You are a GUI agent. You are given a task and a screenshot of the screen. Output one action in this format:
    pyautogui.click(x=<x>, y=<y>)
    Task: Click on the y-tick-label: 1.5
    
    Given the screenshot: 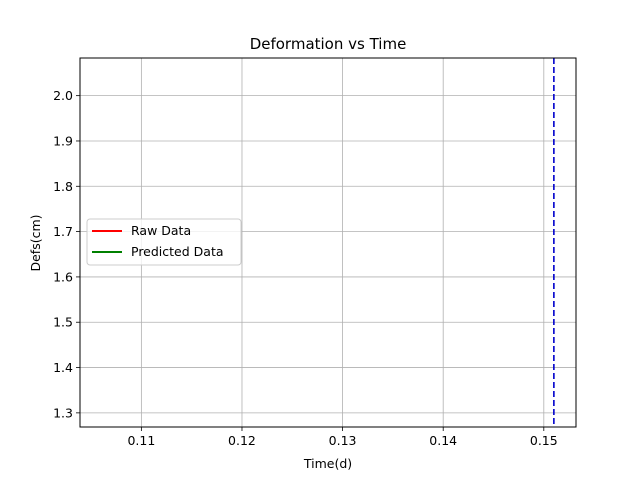 What is the action you would take?
    pyautogui.click(x=63, y=322)
    